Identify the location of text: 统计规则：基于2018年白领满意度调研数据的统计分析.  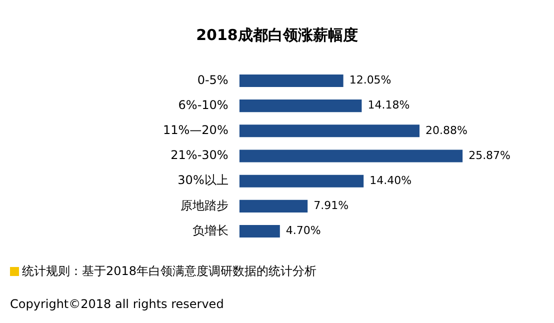
(169, 271).